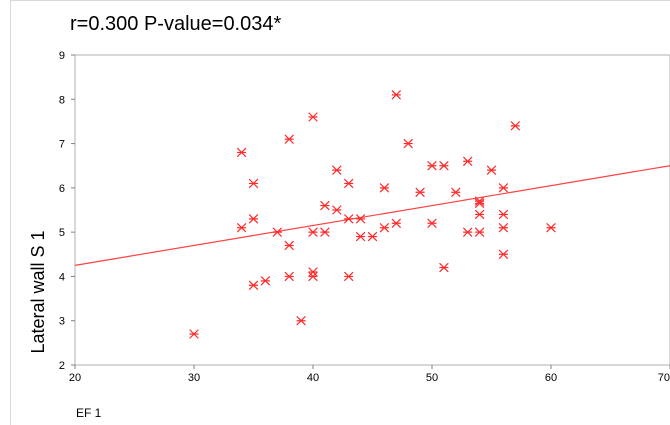  Describe the element at coordinates (62, 56) in the screenshot. I see `y-tick-label: 9` at that location.